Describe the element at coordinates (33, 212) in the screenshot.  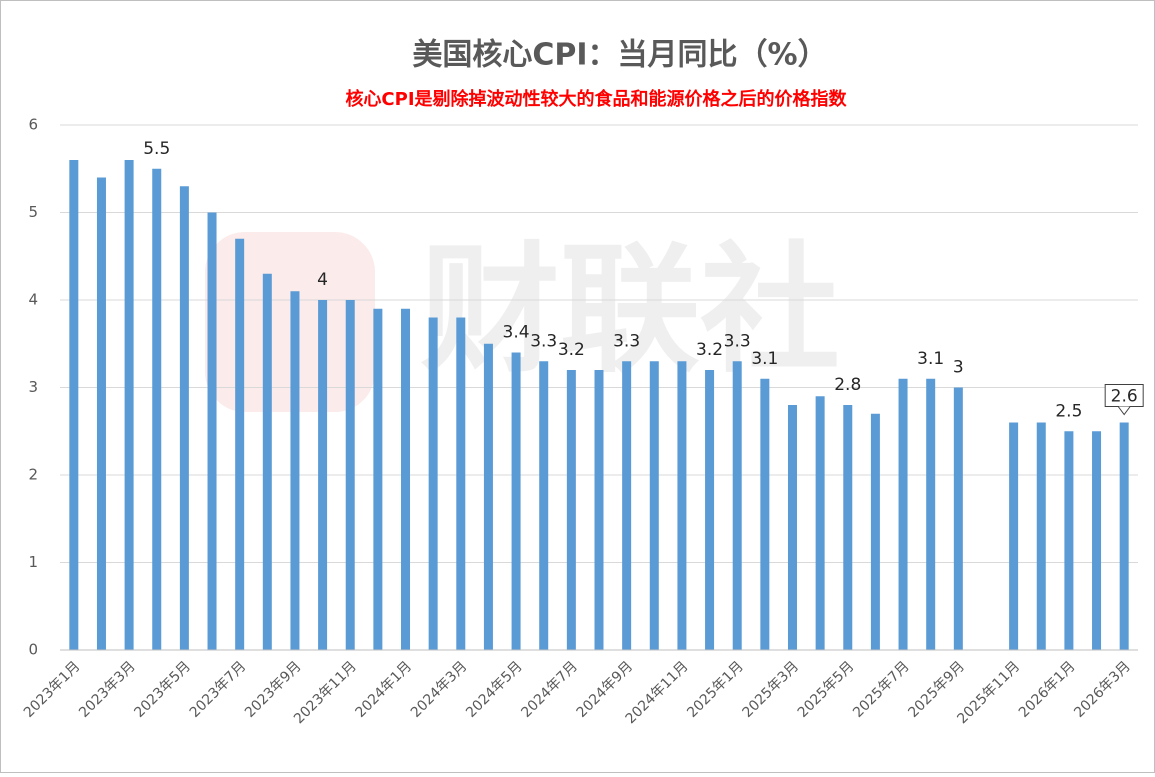
I see `y-tick-label: 5` at that location.